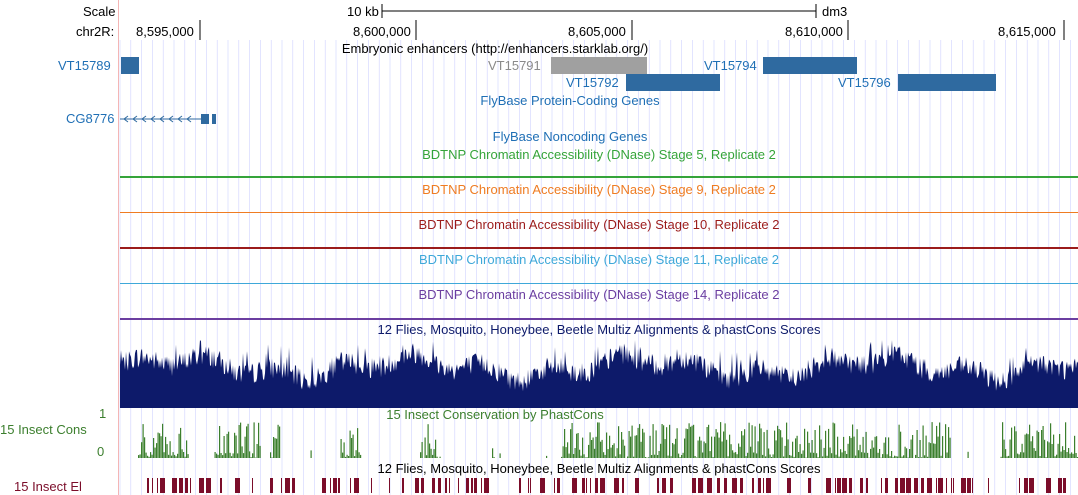 This screenshot has width=1078, height=495. I want to click on enhancer-label-vt15794: VT15794, so click(730, 65).